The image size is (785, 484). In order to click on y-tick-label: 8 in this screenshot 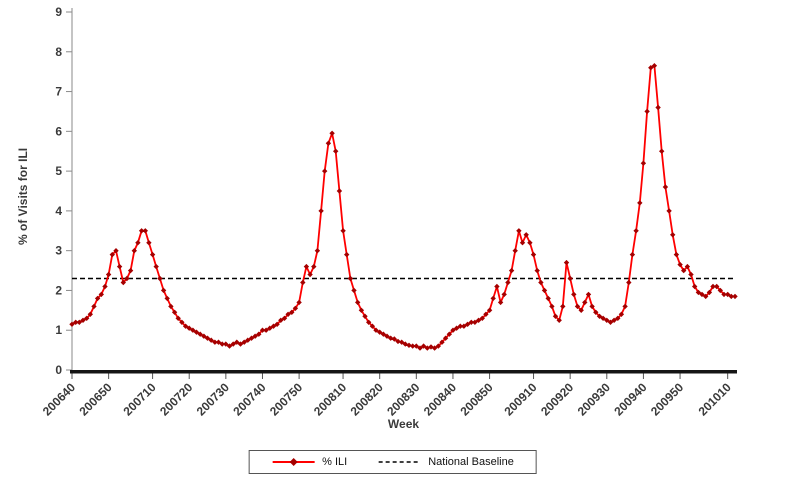, I will do `click(58, 52)`.